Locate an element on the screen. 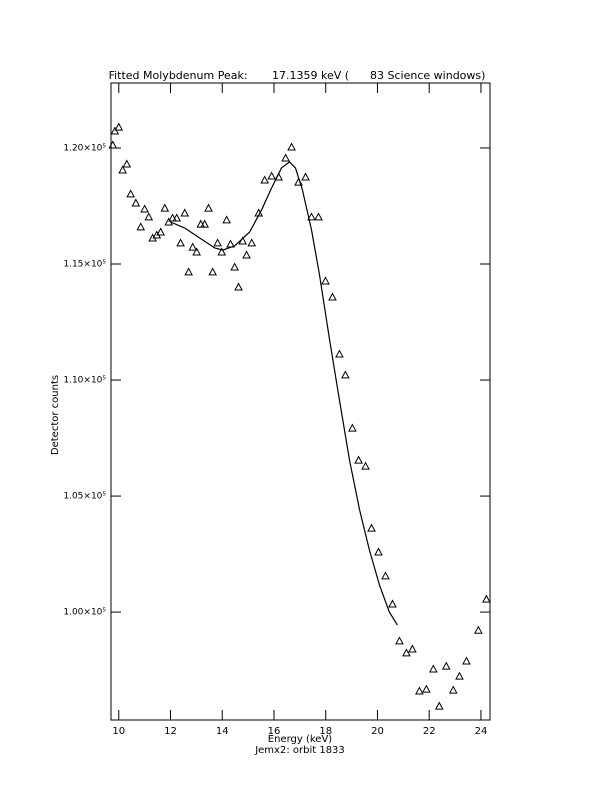 This screenshot has width=612, height=792. y-tick-label: 1.05×10⁵ is located at coordinates (84, 497).